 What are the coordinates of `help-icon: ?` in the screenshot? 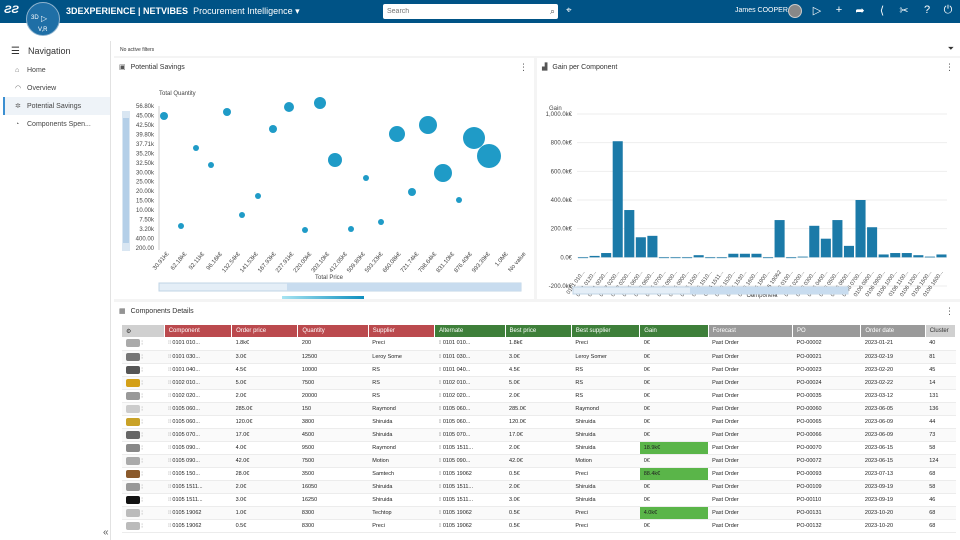 It's located at (927, 10).